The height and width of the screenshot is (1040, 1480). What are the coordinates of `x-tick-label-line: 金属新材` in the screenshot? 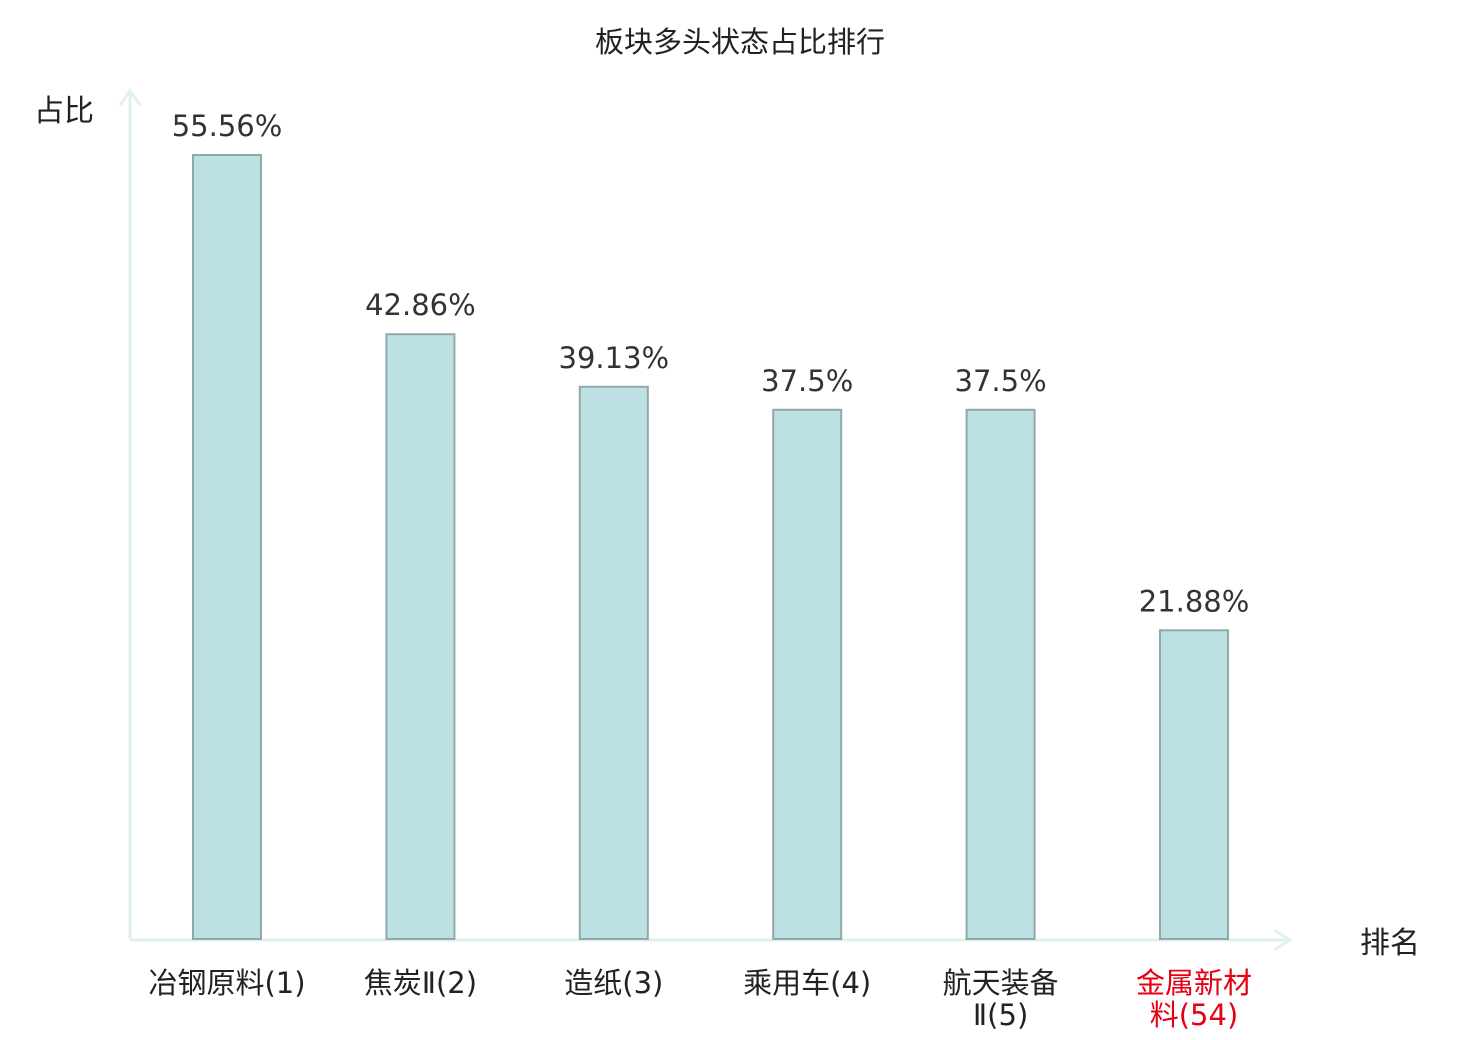 It's located at (1194, 983).